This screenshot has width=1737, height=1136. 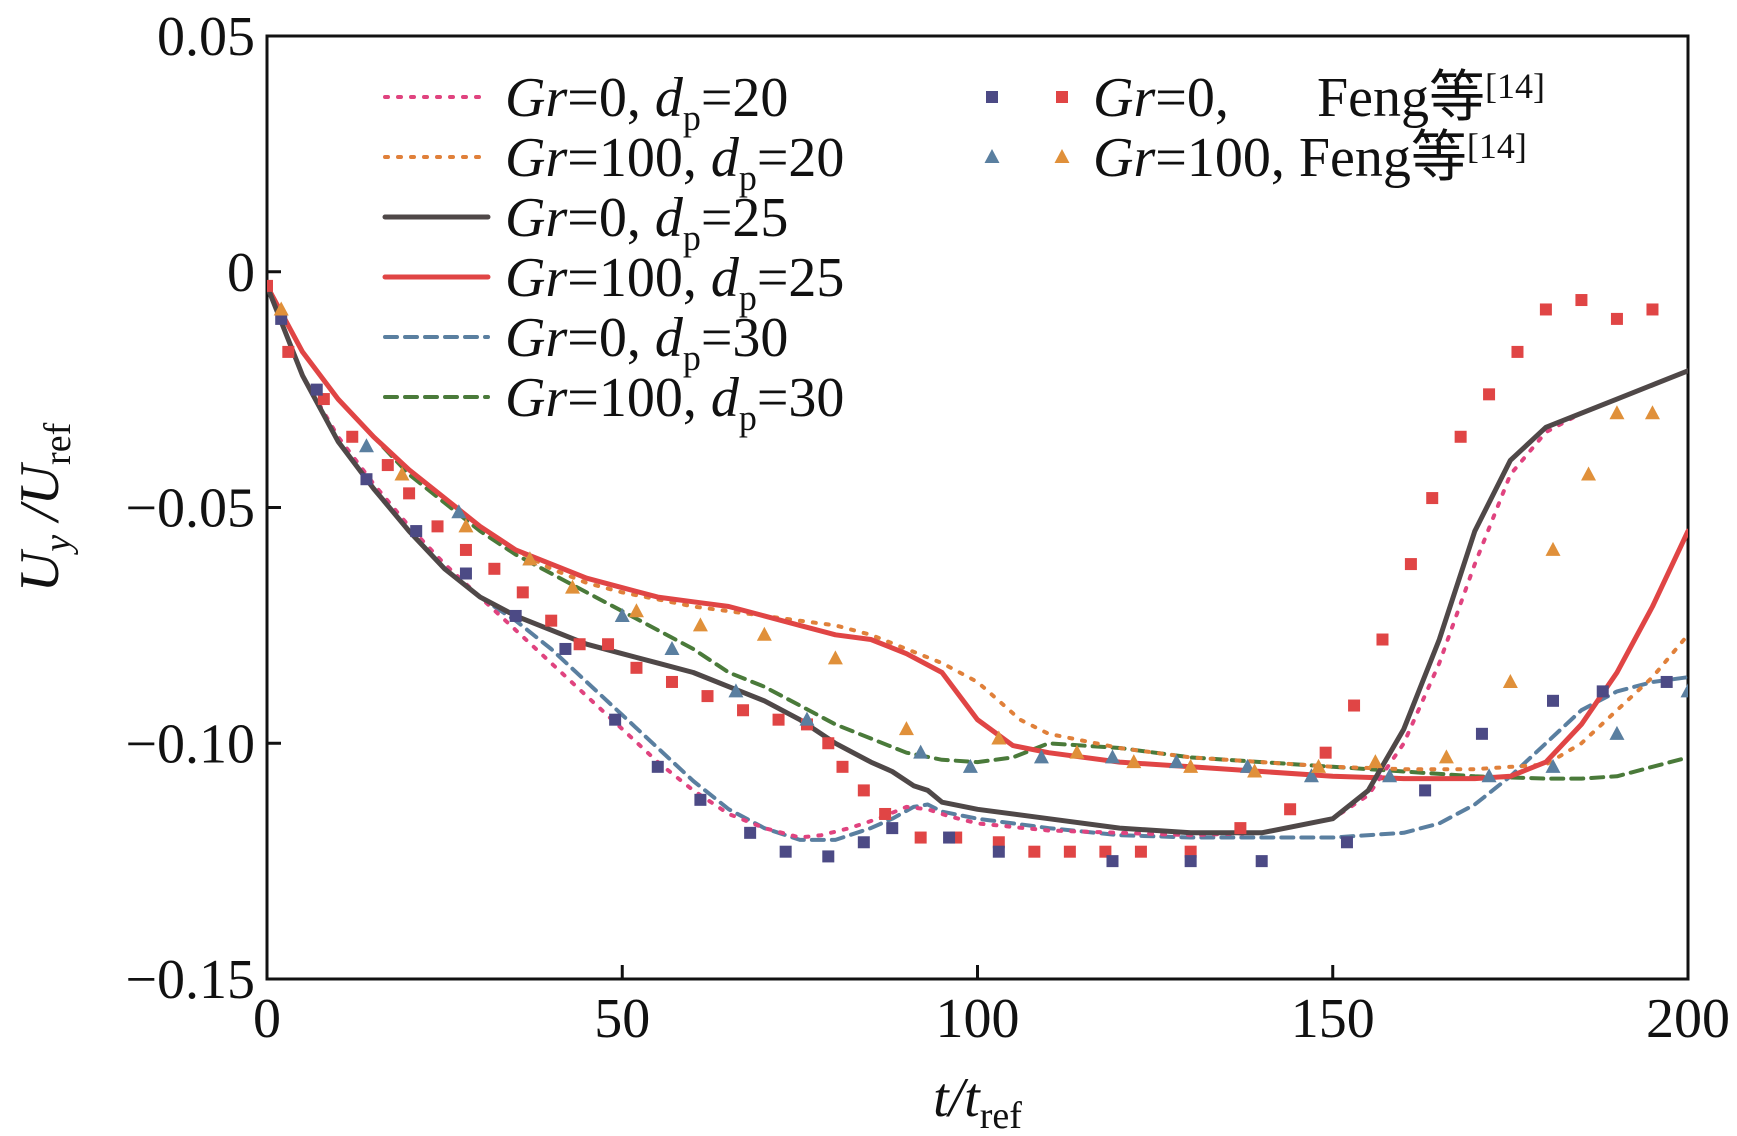 I want to click on x-tick-label: 100, so click(x=978, y=1019).